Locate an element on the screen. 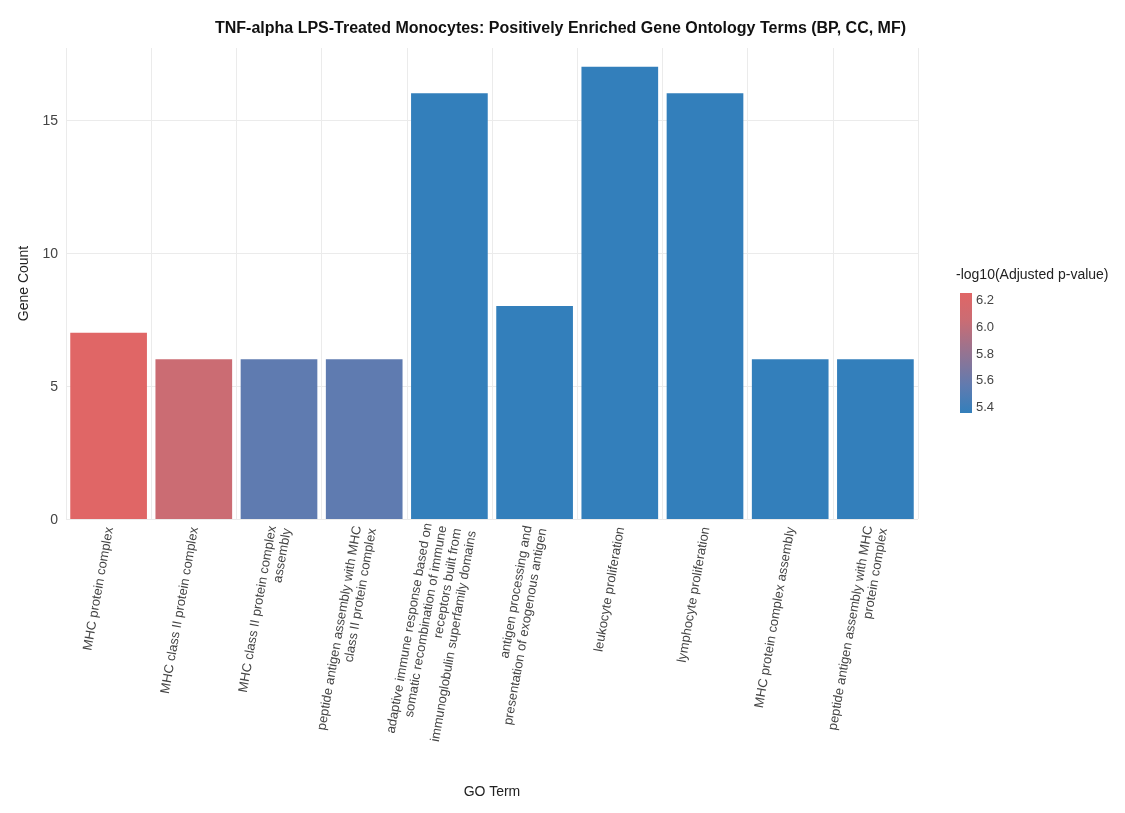 This screenshot has height=813, width=1125. x-tick-label: MHC protein complex is located at coordinates (98, 588).